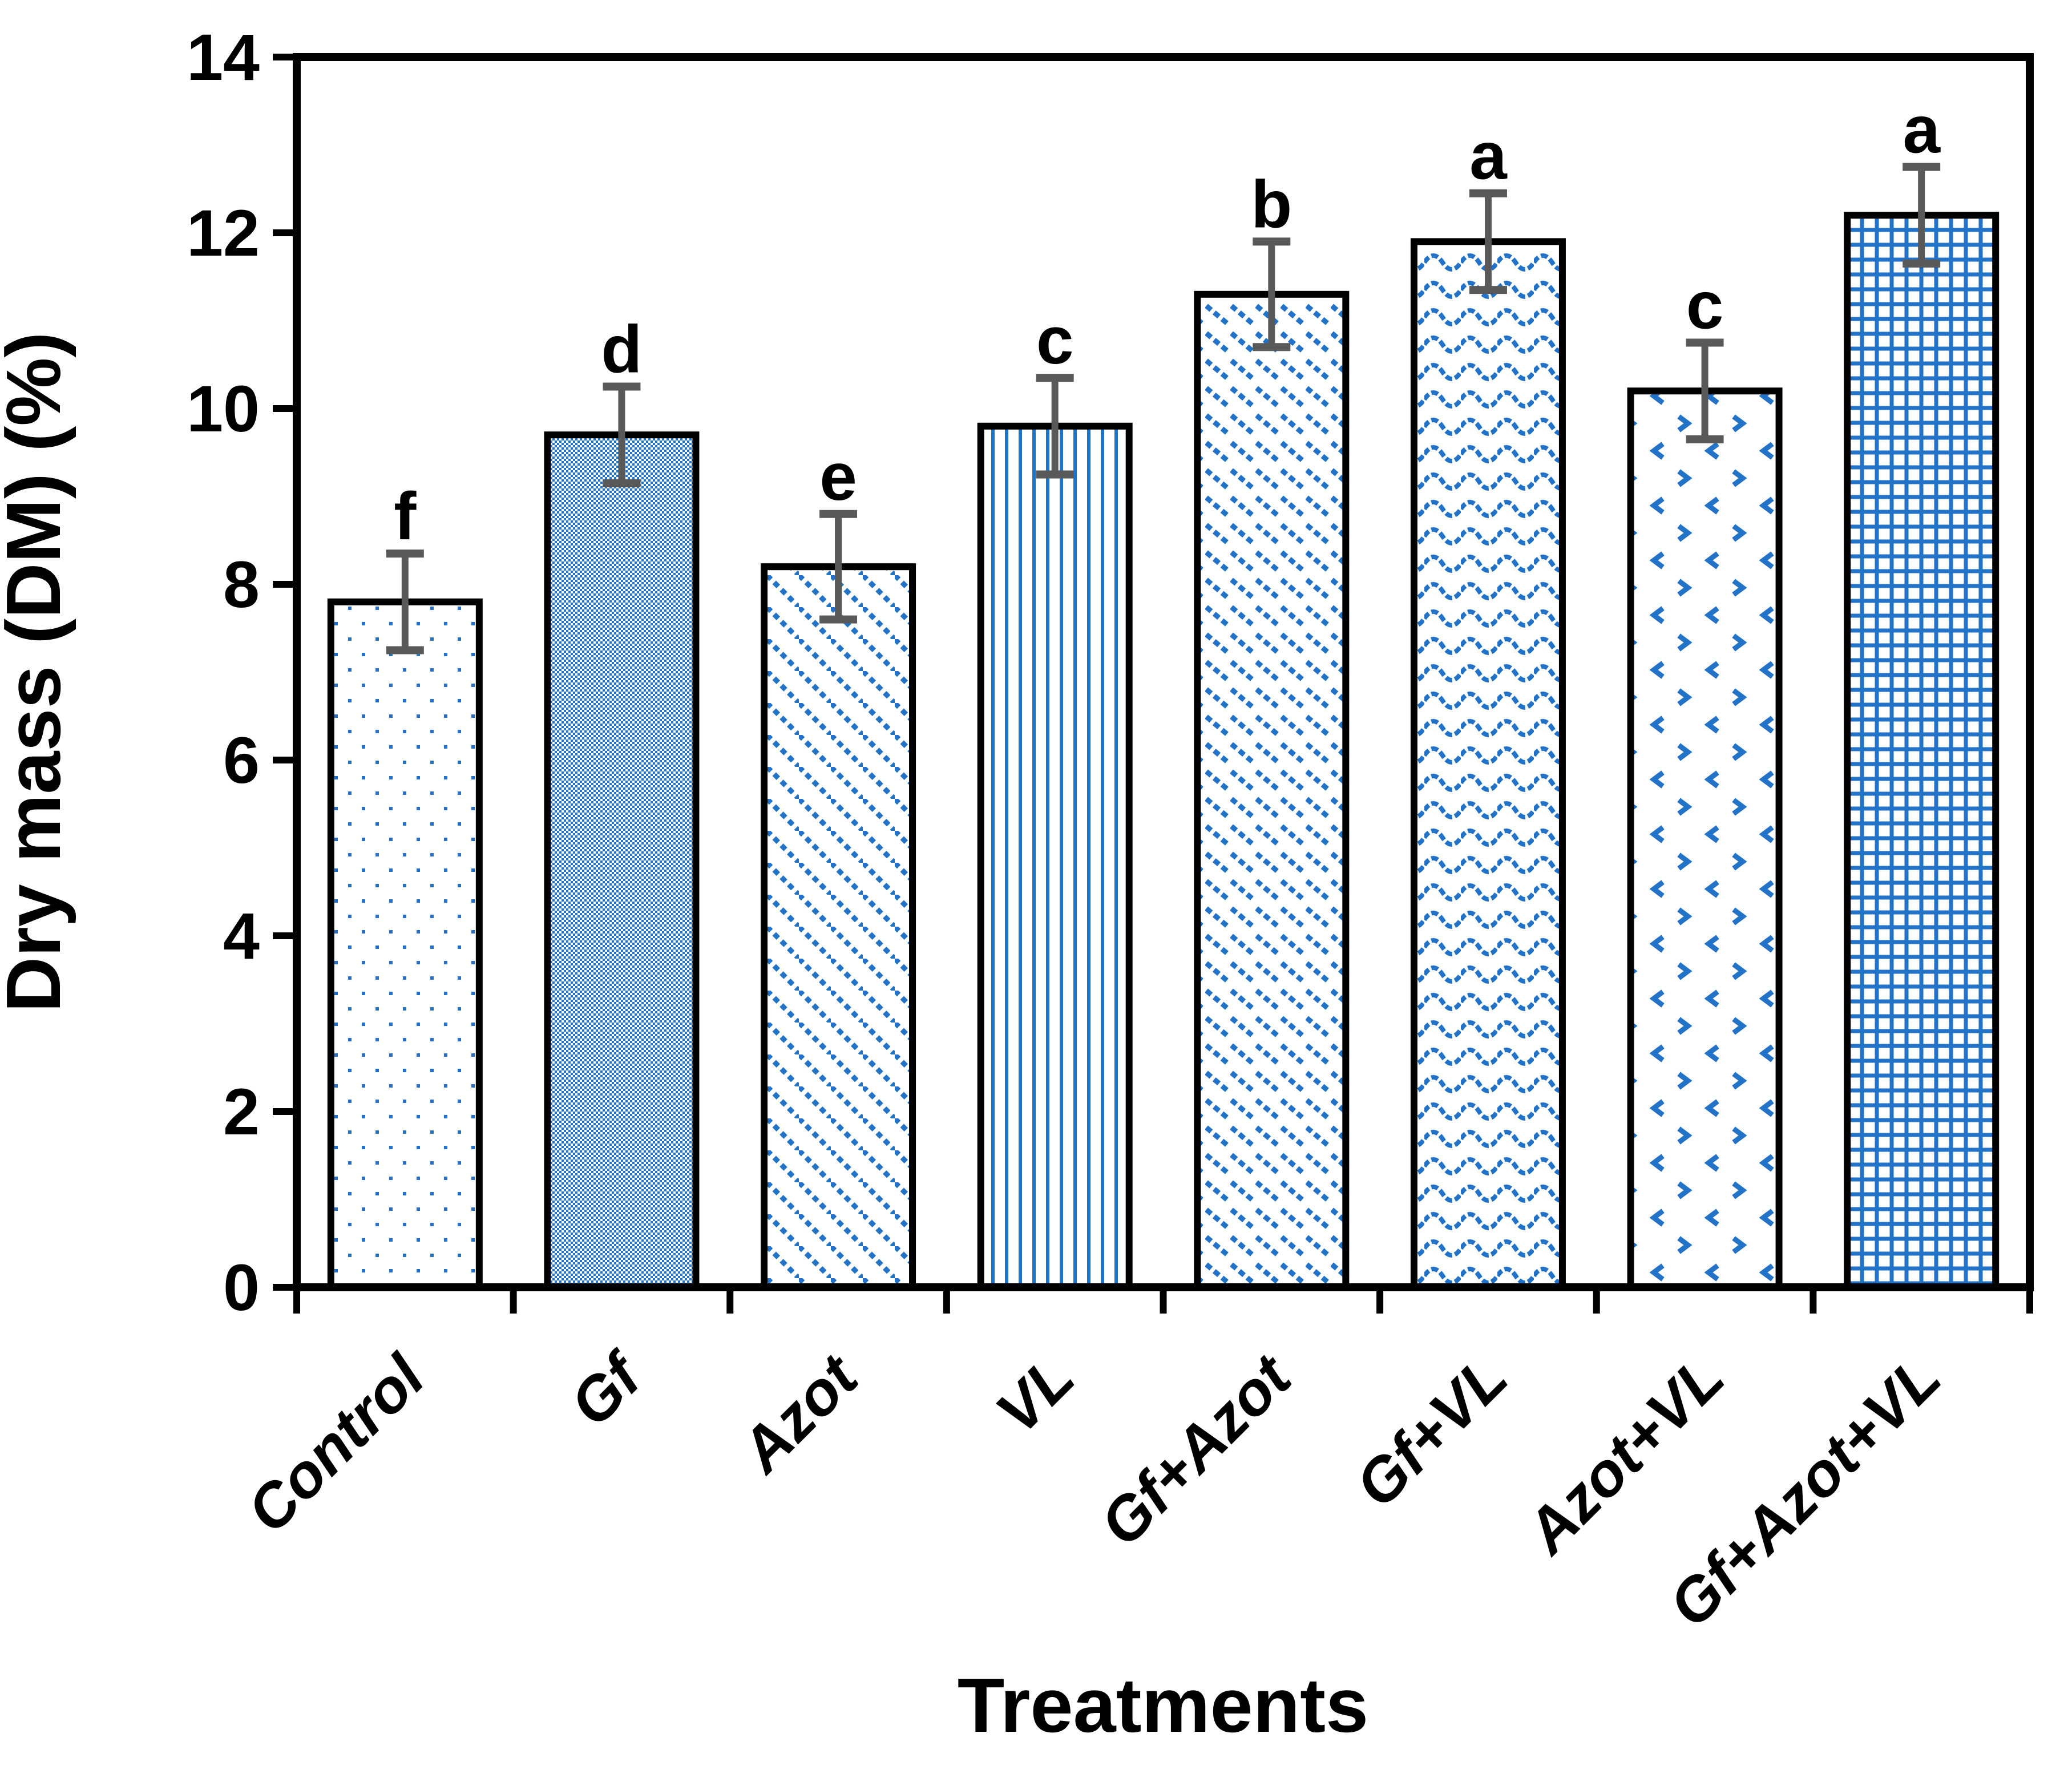  What do you see at coordinates (1431, 1432) in the screenshot?
I see `x-category-label-gf-vl: Gf+VL` at bounding box center [1431, 1432].